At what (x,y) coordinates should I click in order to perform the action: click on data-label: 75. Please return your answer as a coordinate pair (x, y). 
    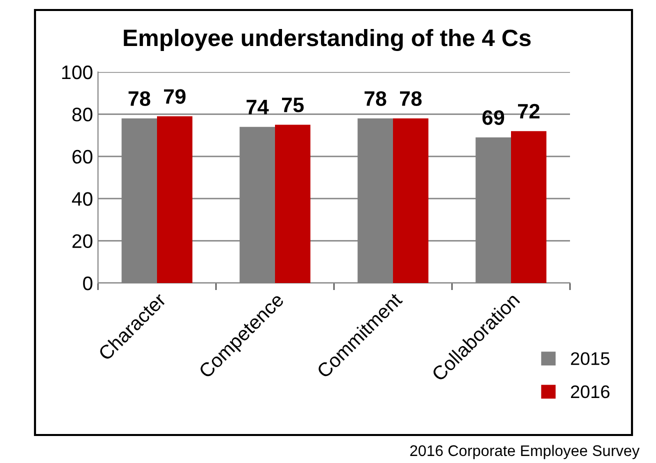
    Looking at the image, I should click on (293, 105).